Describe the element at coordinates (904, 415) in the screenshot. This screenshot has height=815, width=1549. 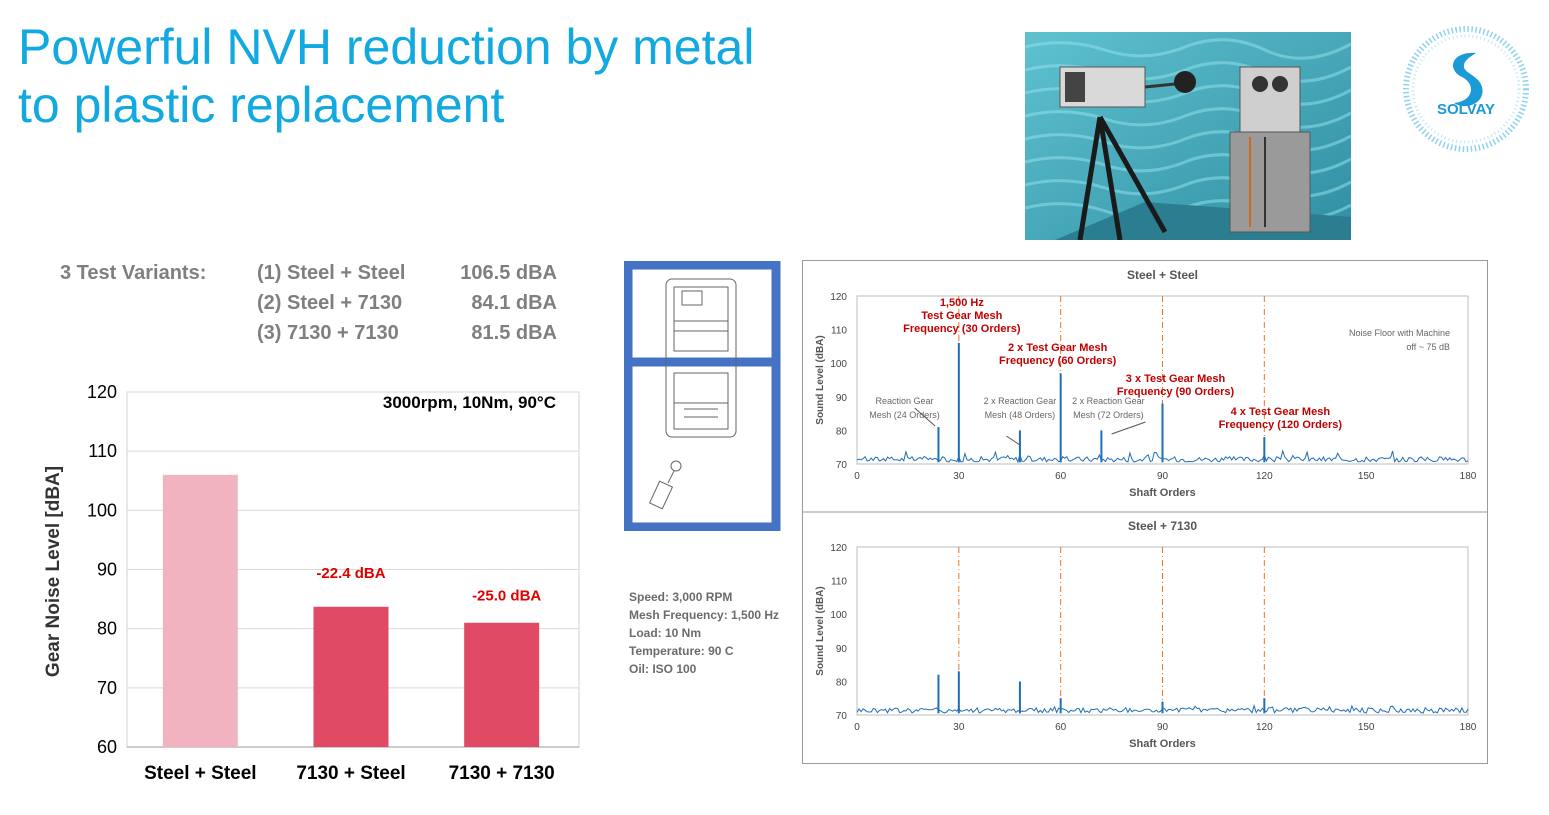
I see `reaction-annotation: Mesh (24 Orders)` at that location.